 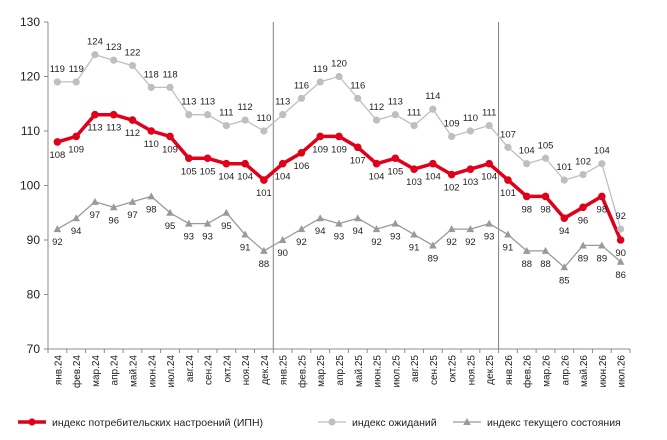 What do you see at coordinates (554, 423) in the screenshot?
I see `legend-label: индекс текущего состояния` at bounding box center [554, 423].